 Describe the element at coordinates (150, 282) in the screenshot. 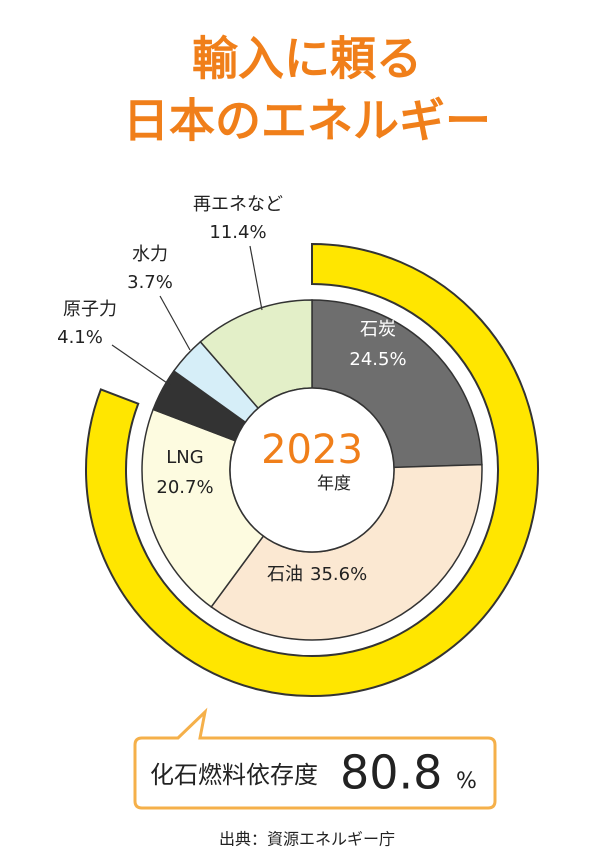

I see `slice-value: 3.7%` at that location.